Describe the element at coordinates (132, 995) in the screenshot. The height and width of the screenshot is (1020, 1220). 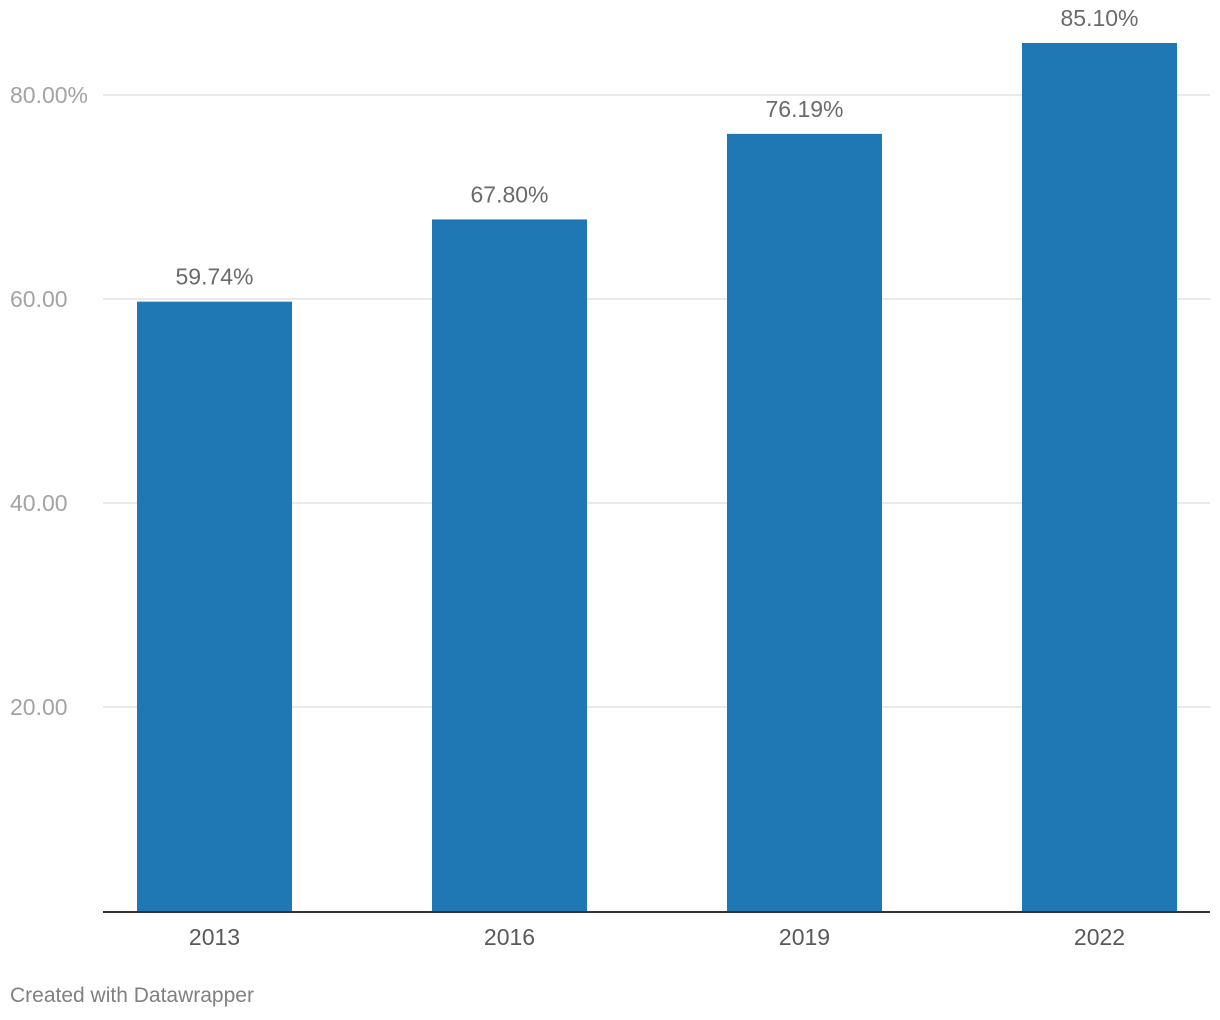
I see `credit-text: Created with Datawrapper` at that location.